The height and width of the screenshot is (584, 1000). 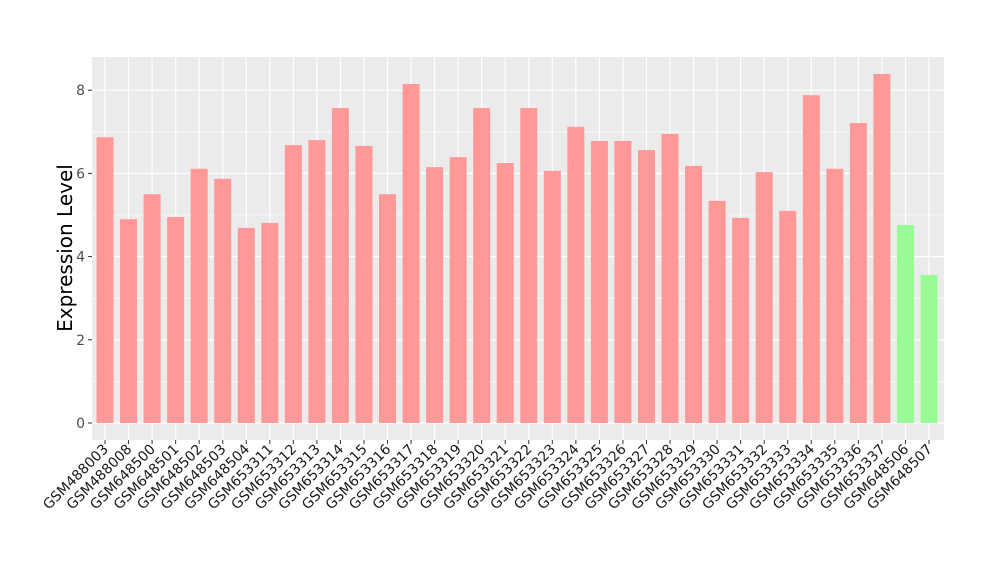 I want to click on bar-GSM653330, so click(x=717, y=311).